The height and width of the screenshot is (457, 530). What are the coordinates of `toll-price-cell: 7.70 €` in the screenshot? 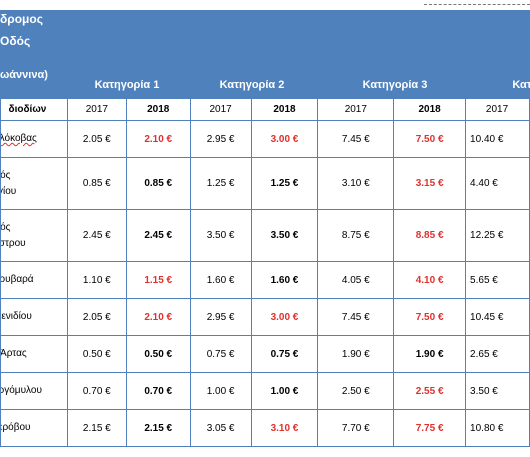 It's located at (356, 428).